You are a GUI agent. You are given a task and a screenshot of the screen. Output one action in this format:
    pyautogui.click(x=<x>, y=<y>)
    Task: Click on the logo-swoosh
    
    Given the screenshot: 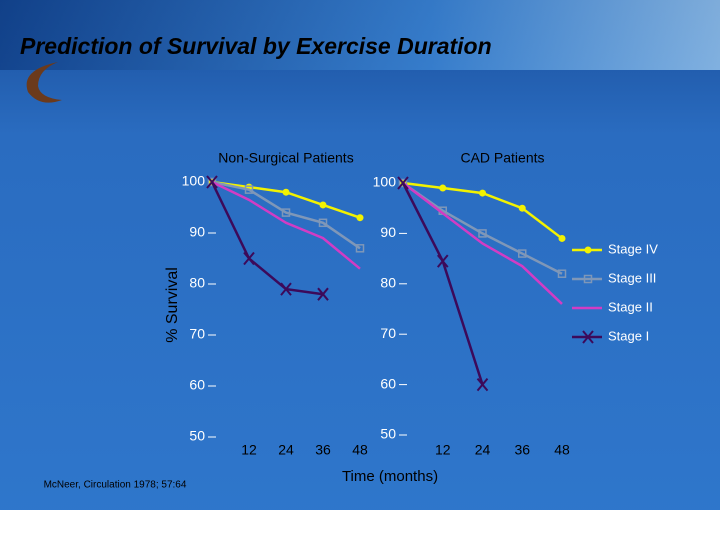 What is the action you would take?
    pyautogui.click(x=44, y=82)
    